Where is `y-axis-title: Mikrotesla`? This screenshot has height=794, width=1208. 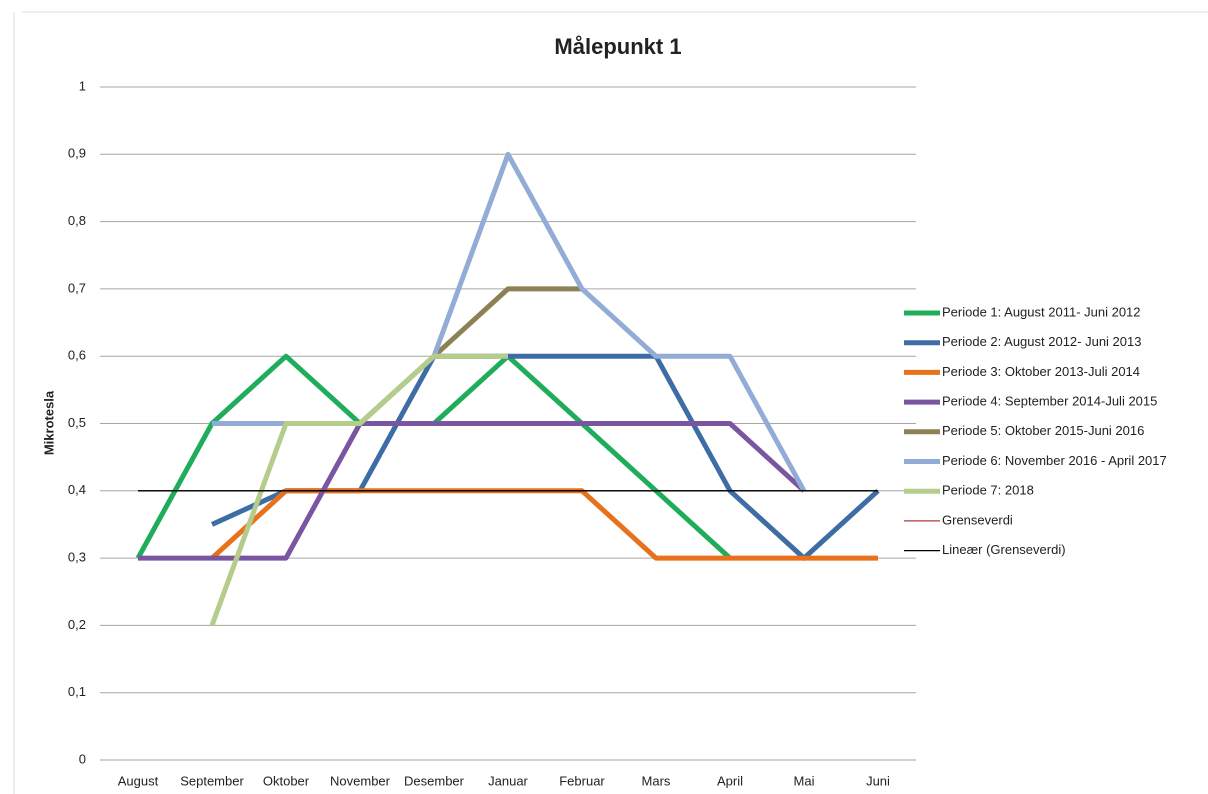 y-axis-title: Mikrotesla is located at coordinates (48, 422).